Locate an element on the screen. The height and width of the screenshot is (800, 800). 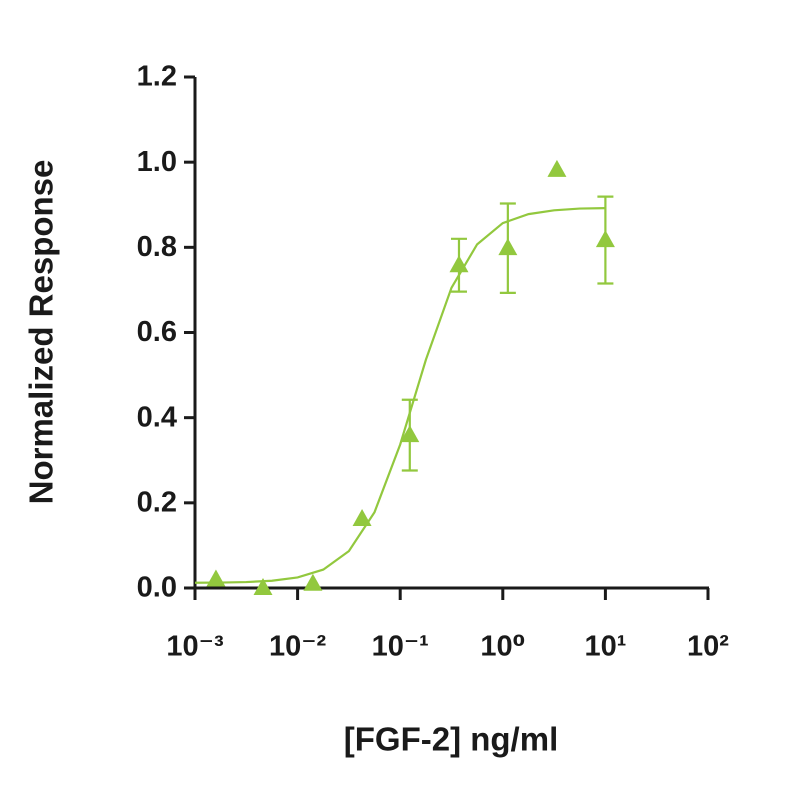
y-tick-label: 0.4 is located at coordinates (157, 417).